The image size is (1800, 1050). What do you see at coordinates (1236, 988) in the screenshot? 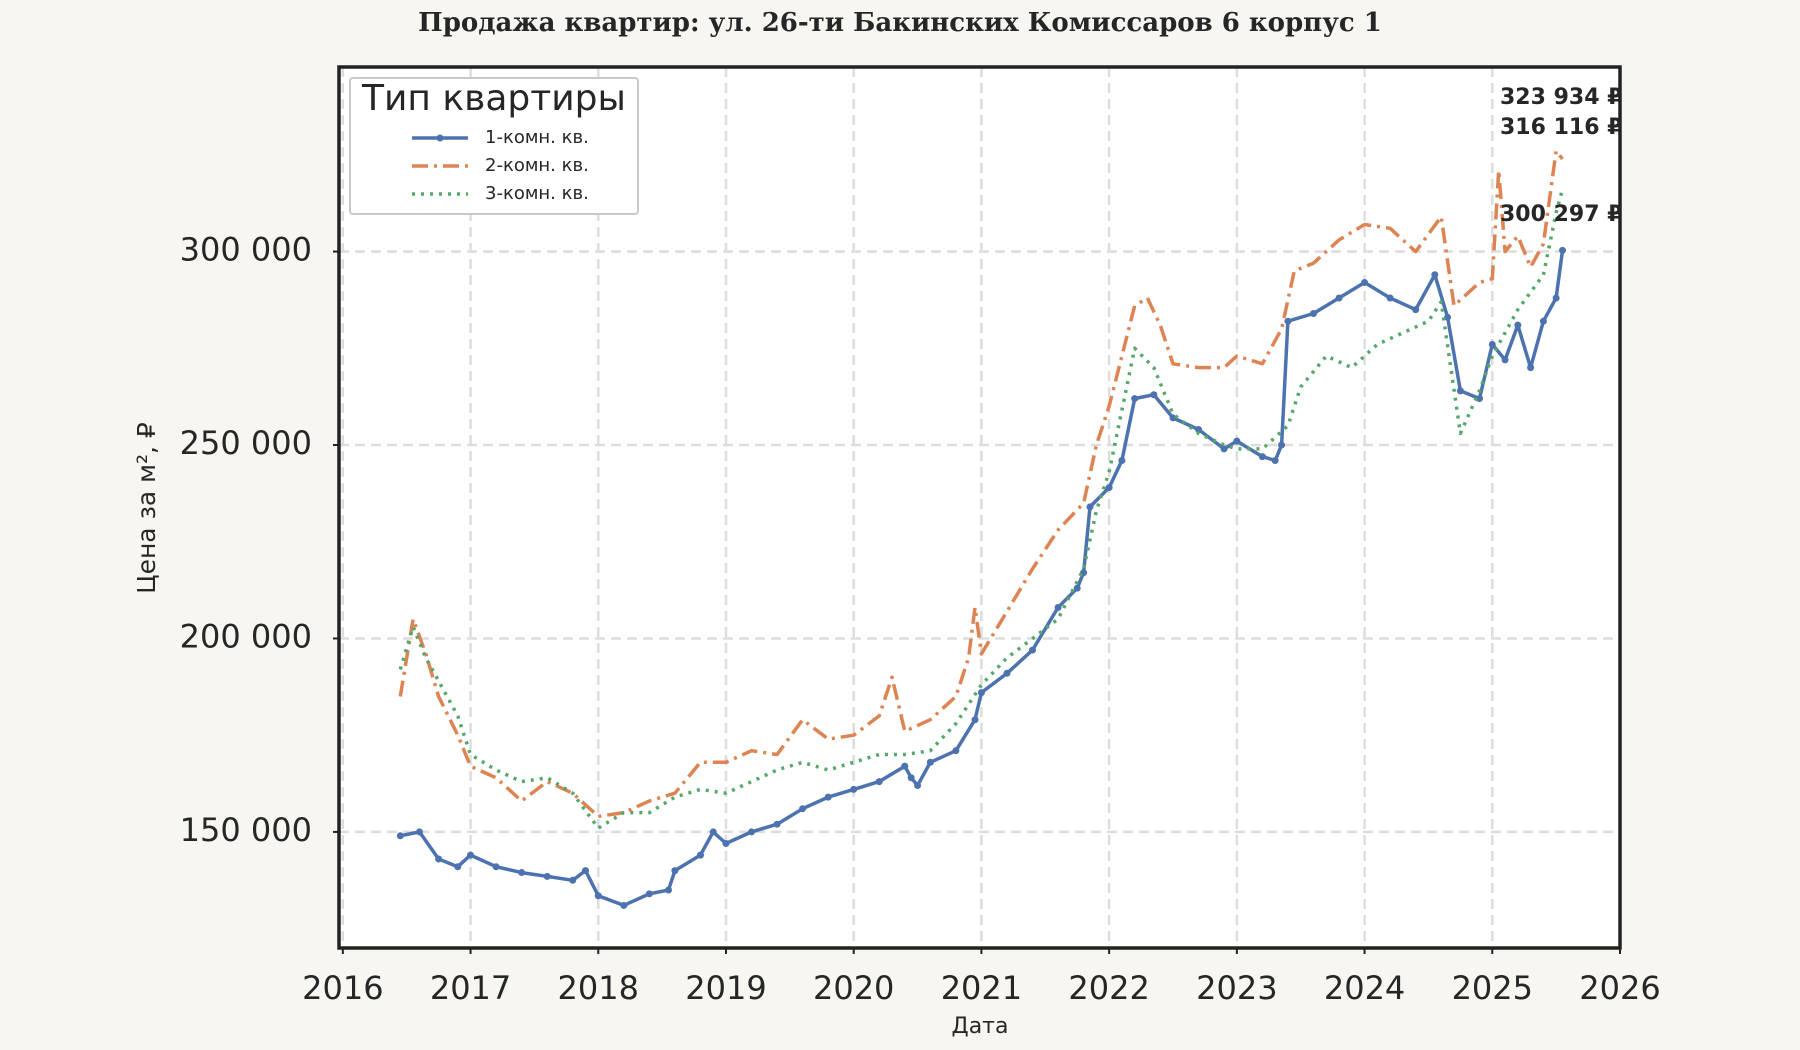
I see `x-tick-label: 2023` at bounding box center [1236, 988].